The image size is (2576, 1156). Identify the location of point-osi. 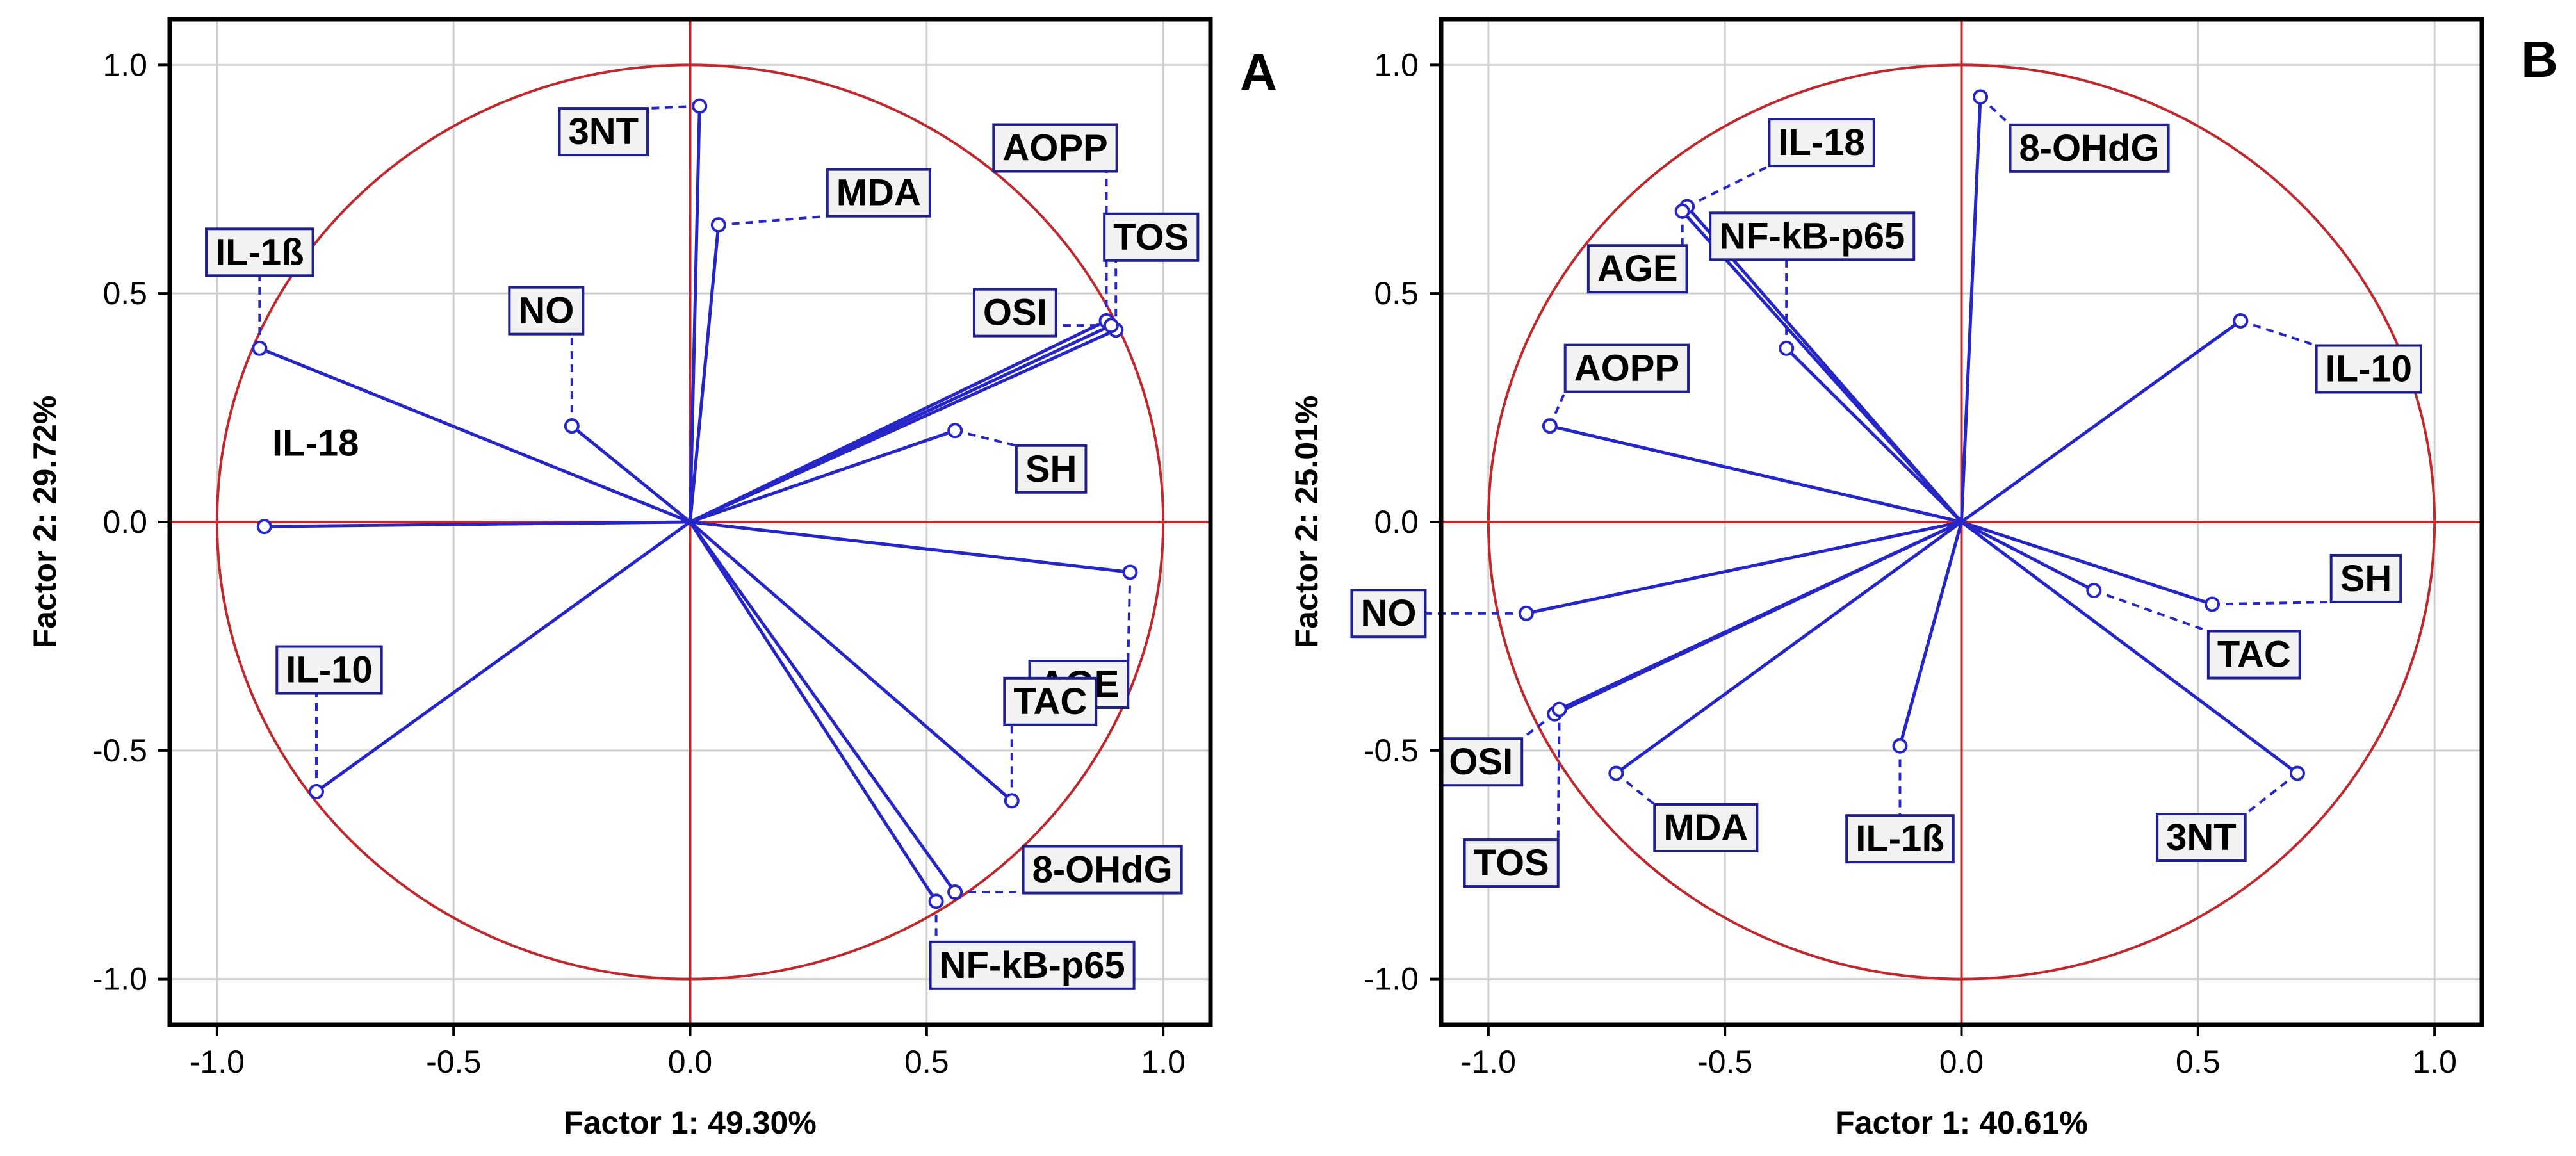
(1111, 326).